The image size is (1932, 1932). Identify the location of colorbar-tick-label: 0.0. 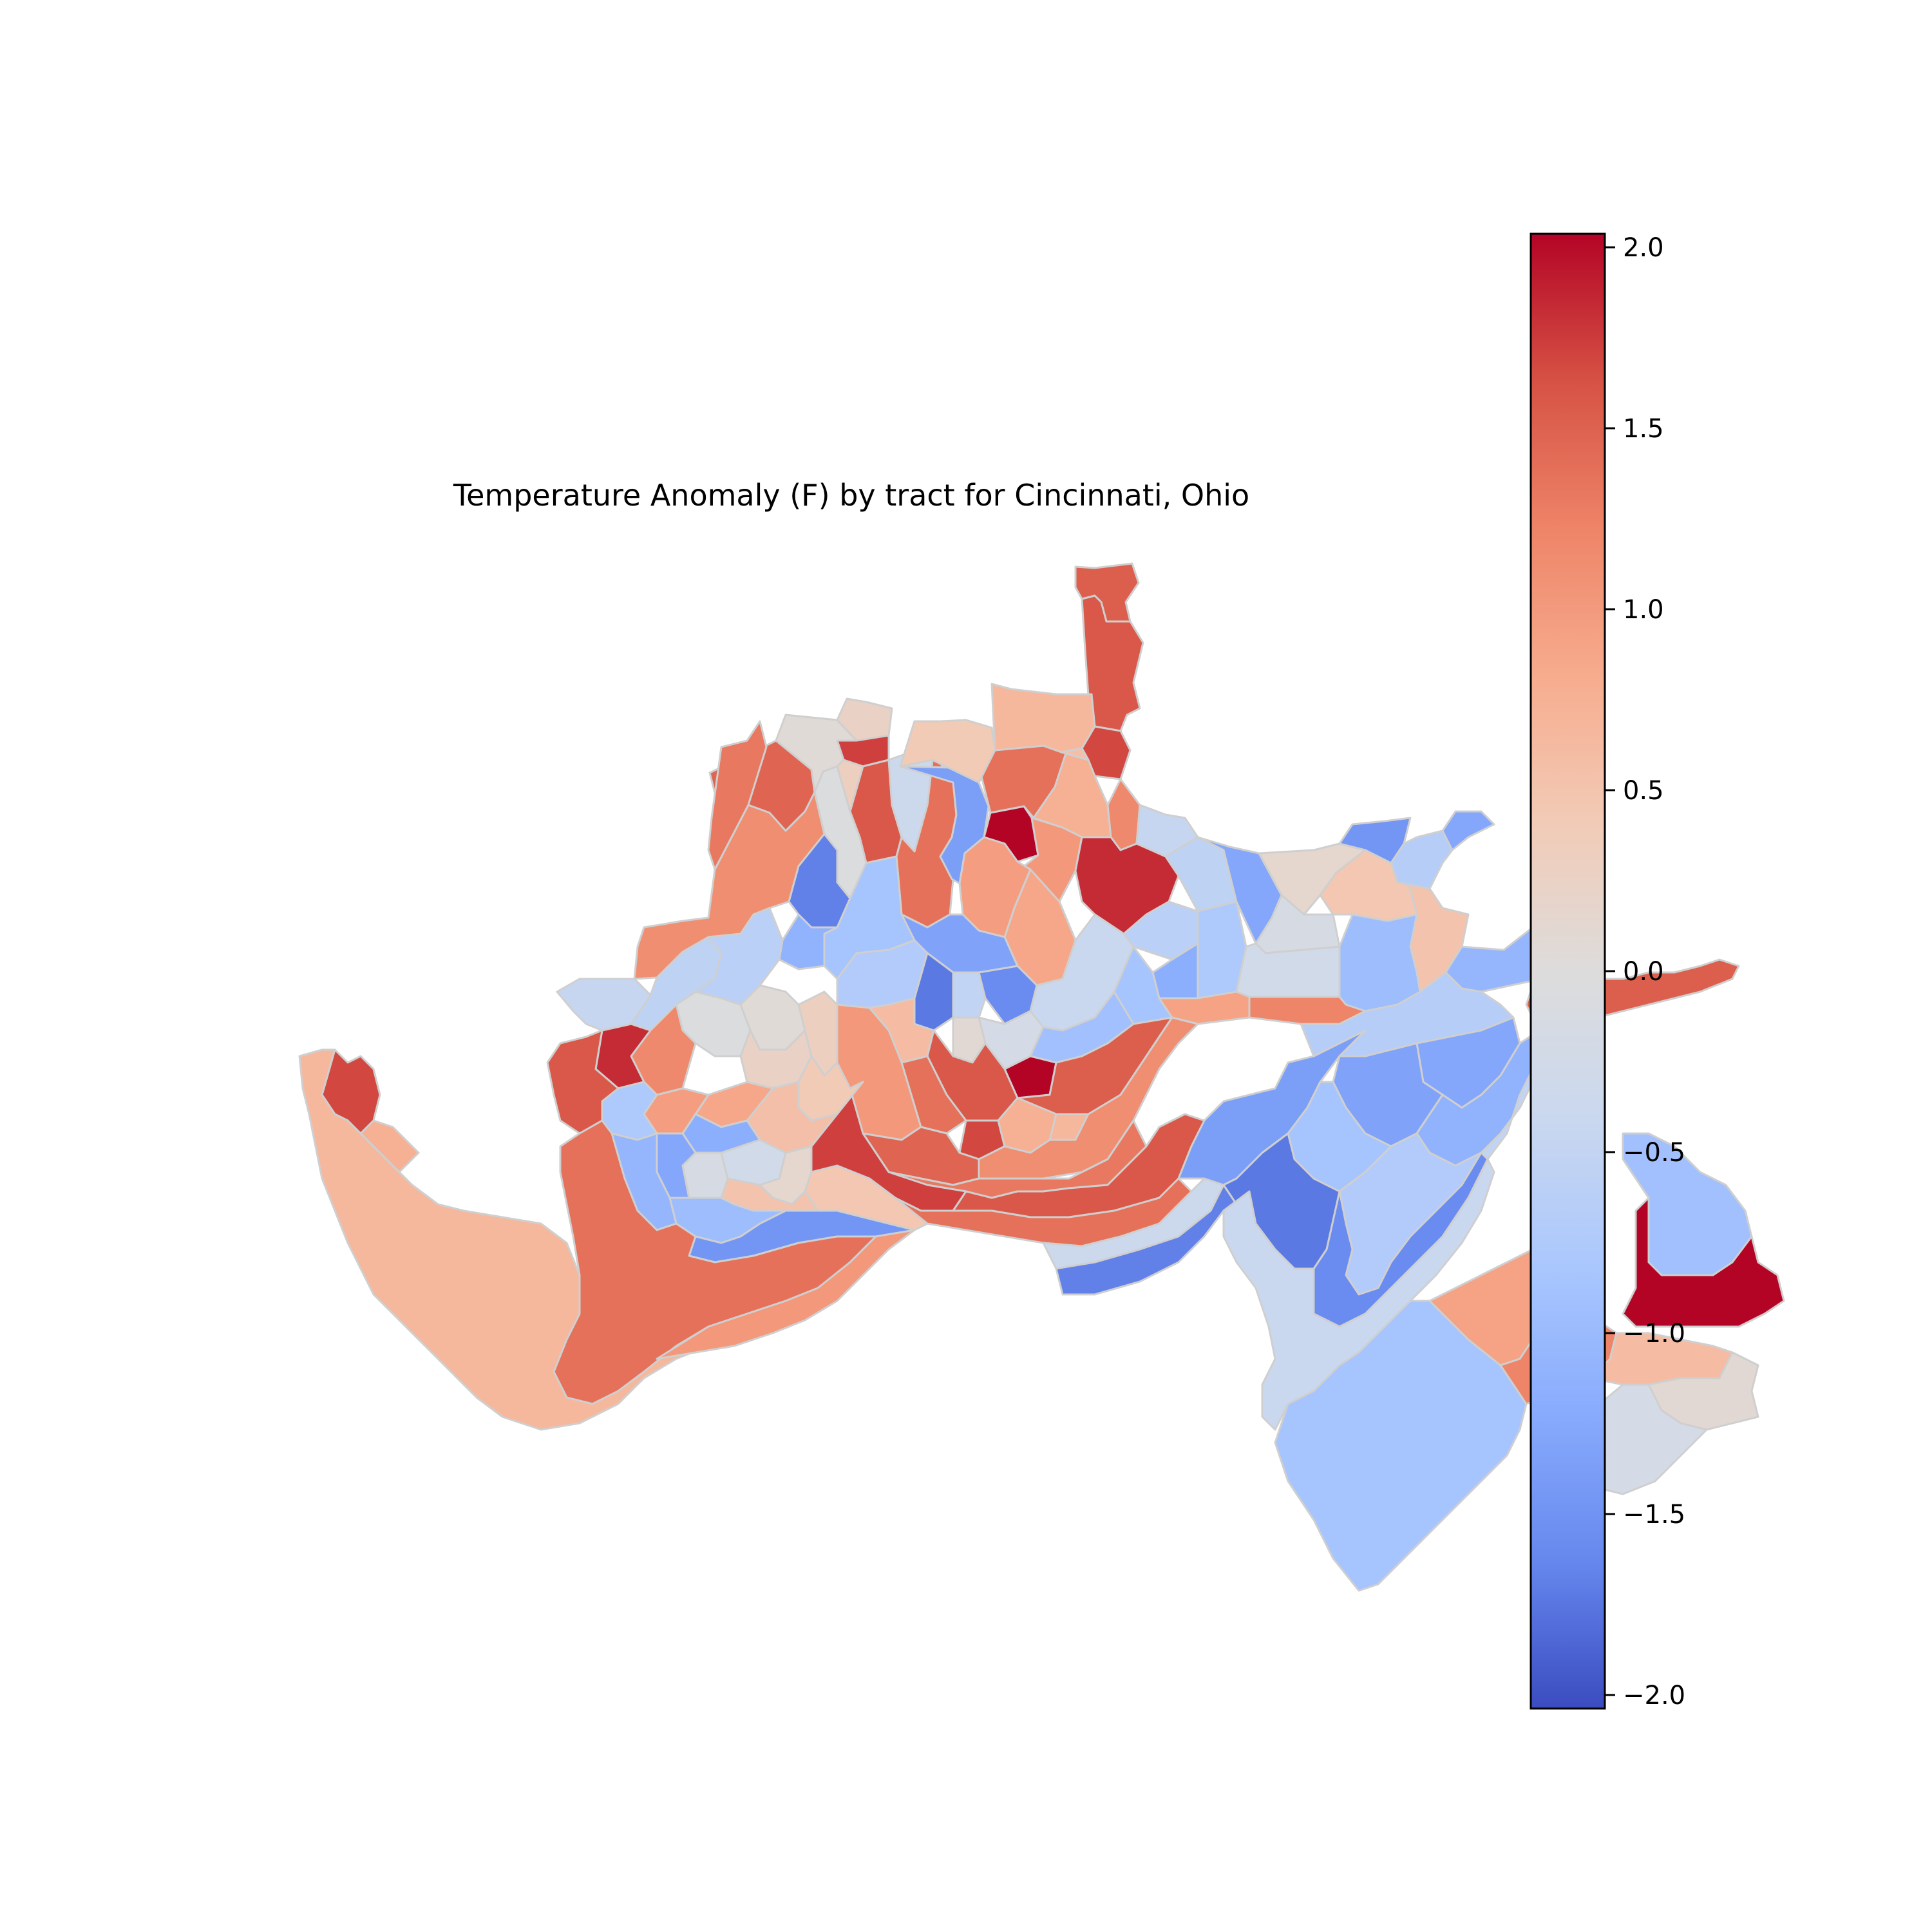
(1643, 972).